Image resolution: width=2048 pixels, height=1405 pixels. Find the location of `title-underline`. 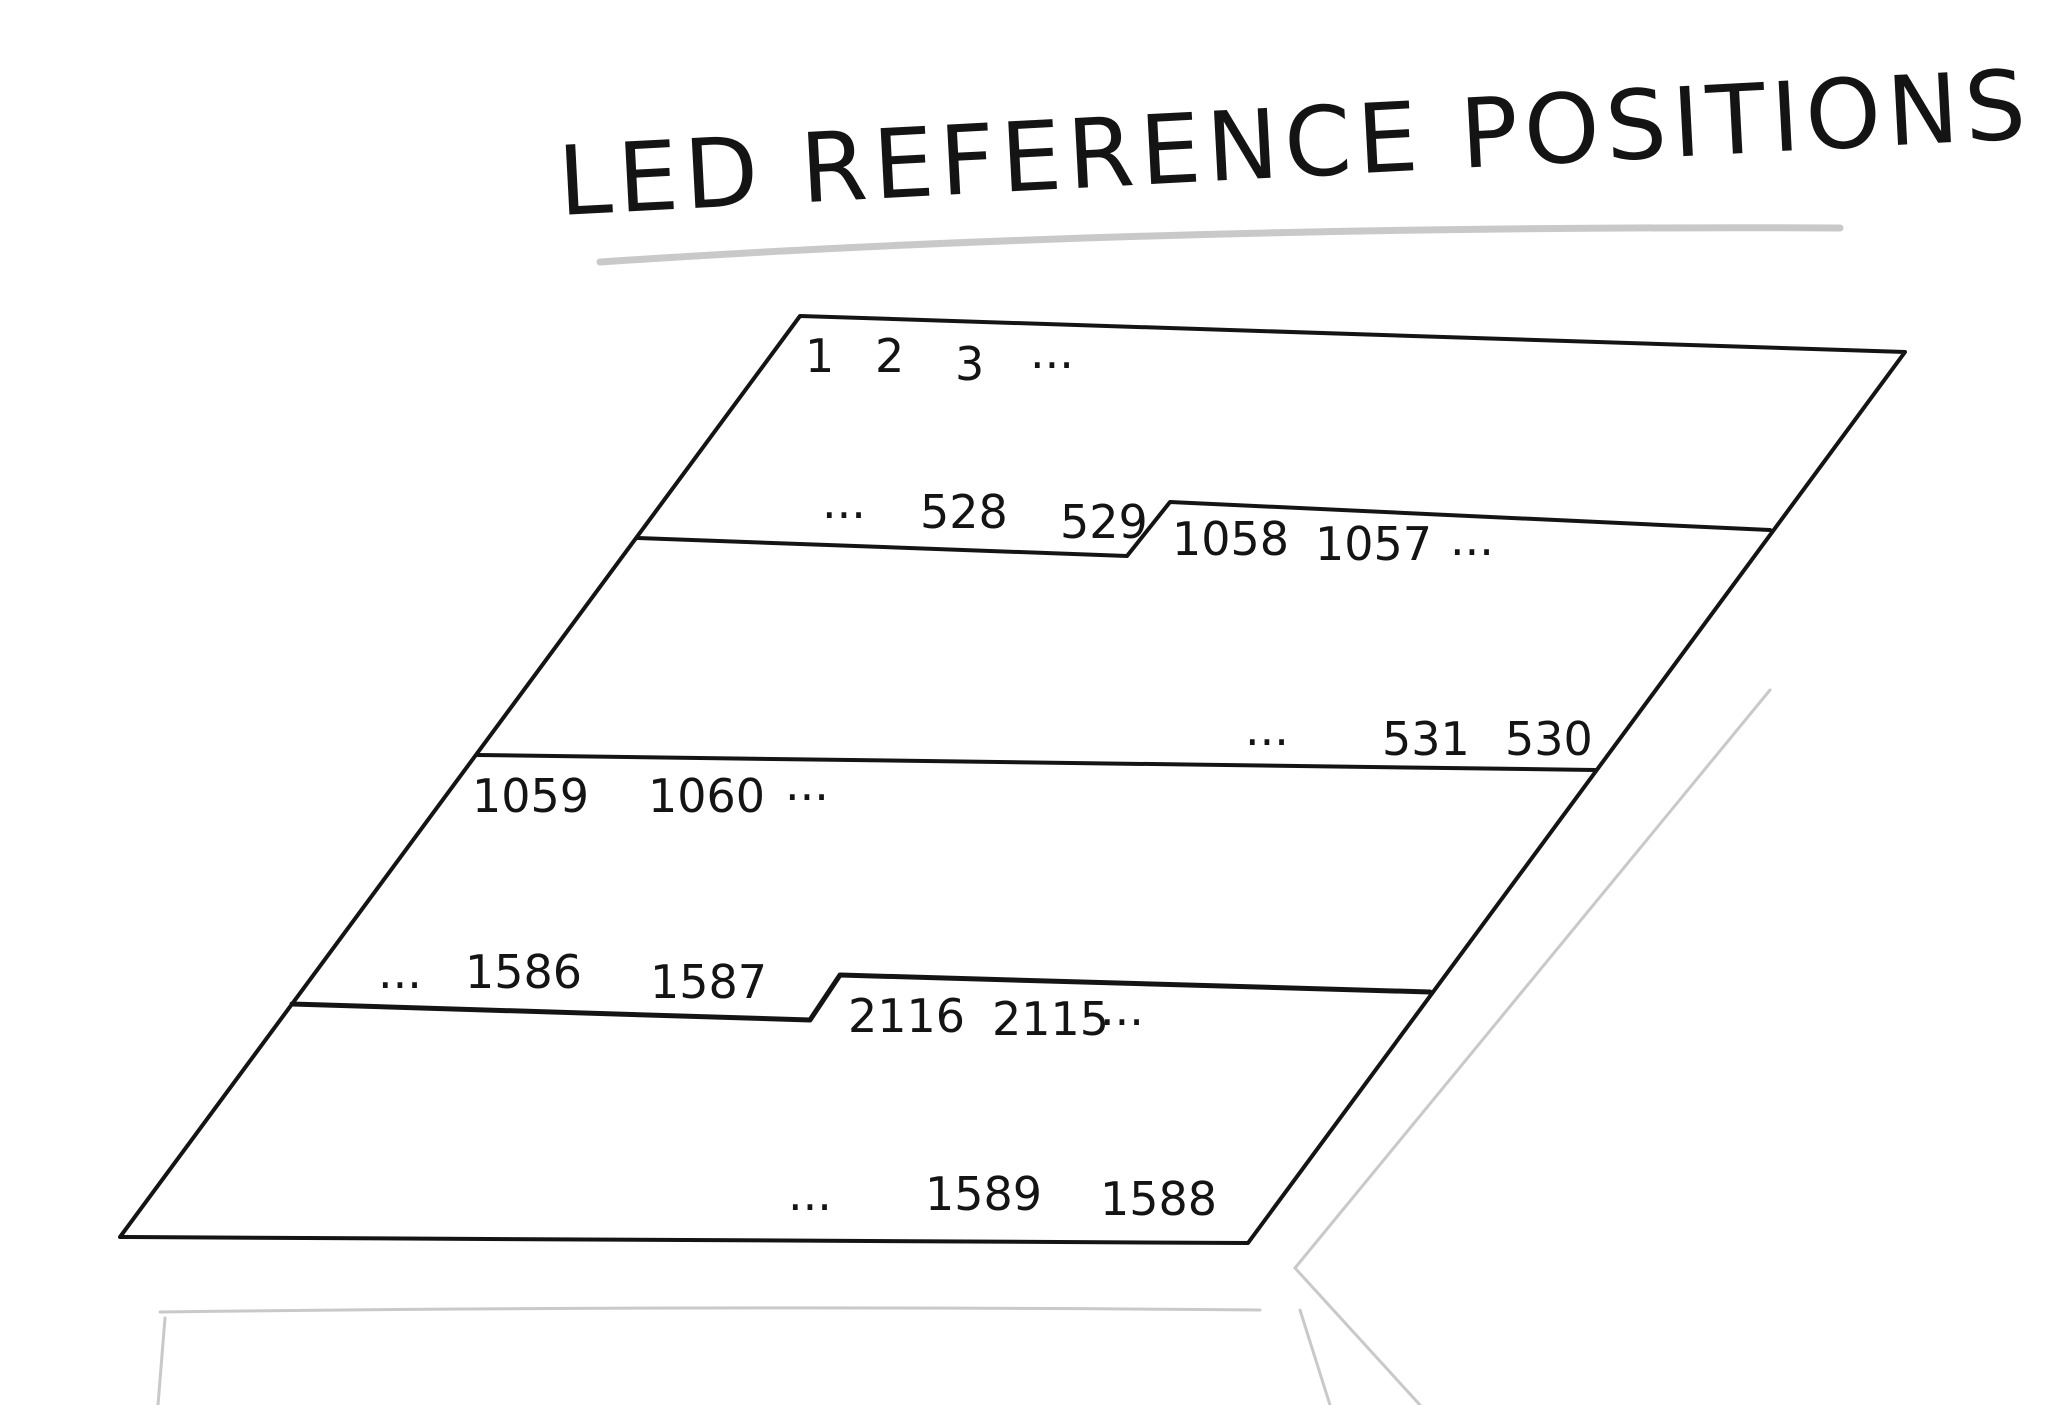

title-underline is located at coordinates (1220, 245).